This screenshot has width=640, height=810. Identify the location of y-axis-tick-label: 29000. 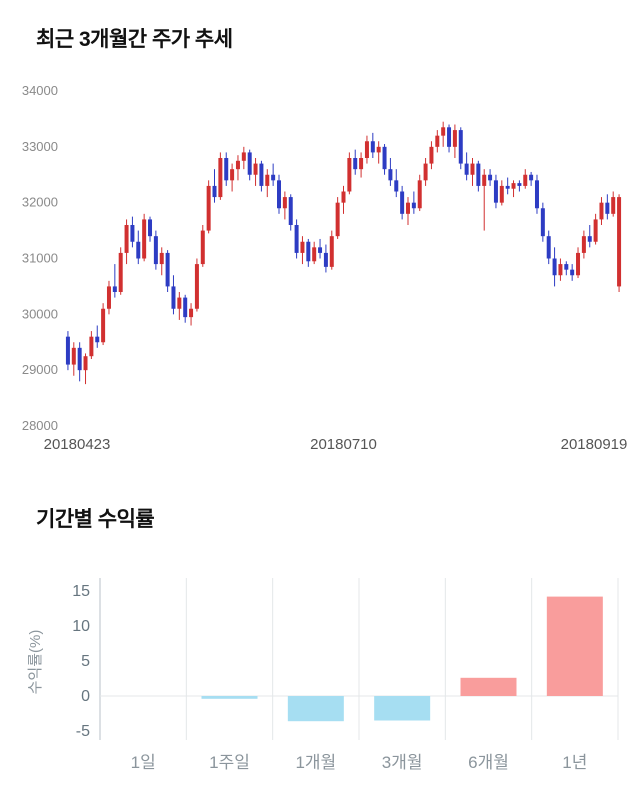
(40, 369).